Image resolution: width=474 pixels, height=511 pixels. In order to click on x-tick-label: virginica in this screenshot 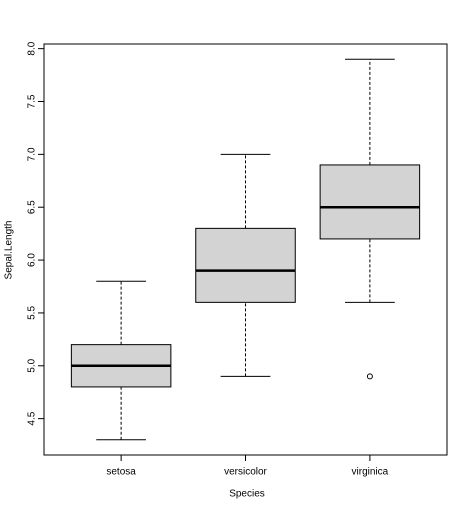, I will do `click(370, 472)`.